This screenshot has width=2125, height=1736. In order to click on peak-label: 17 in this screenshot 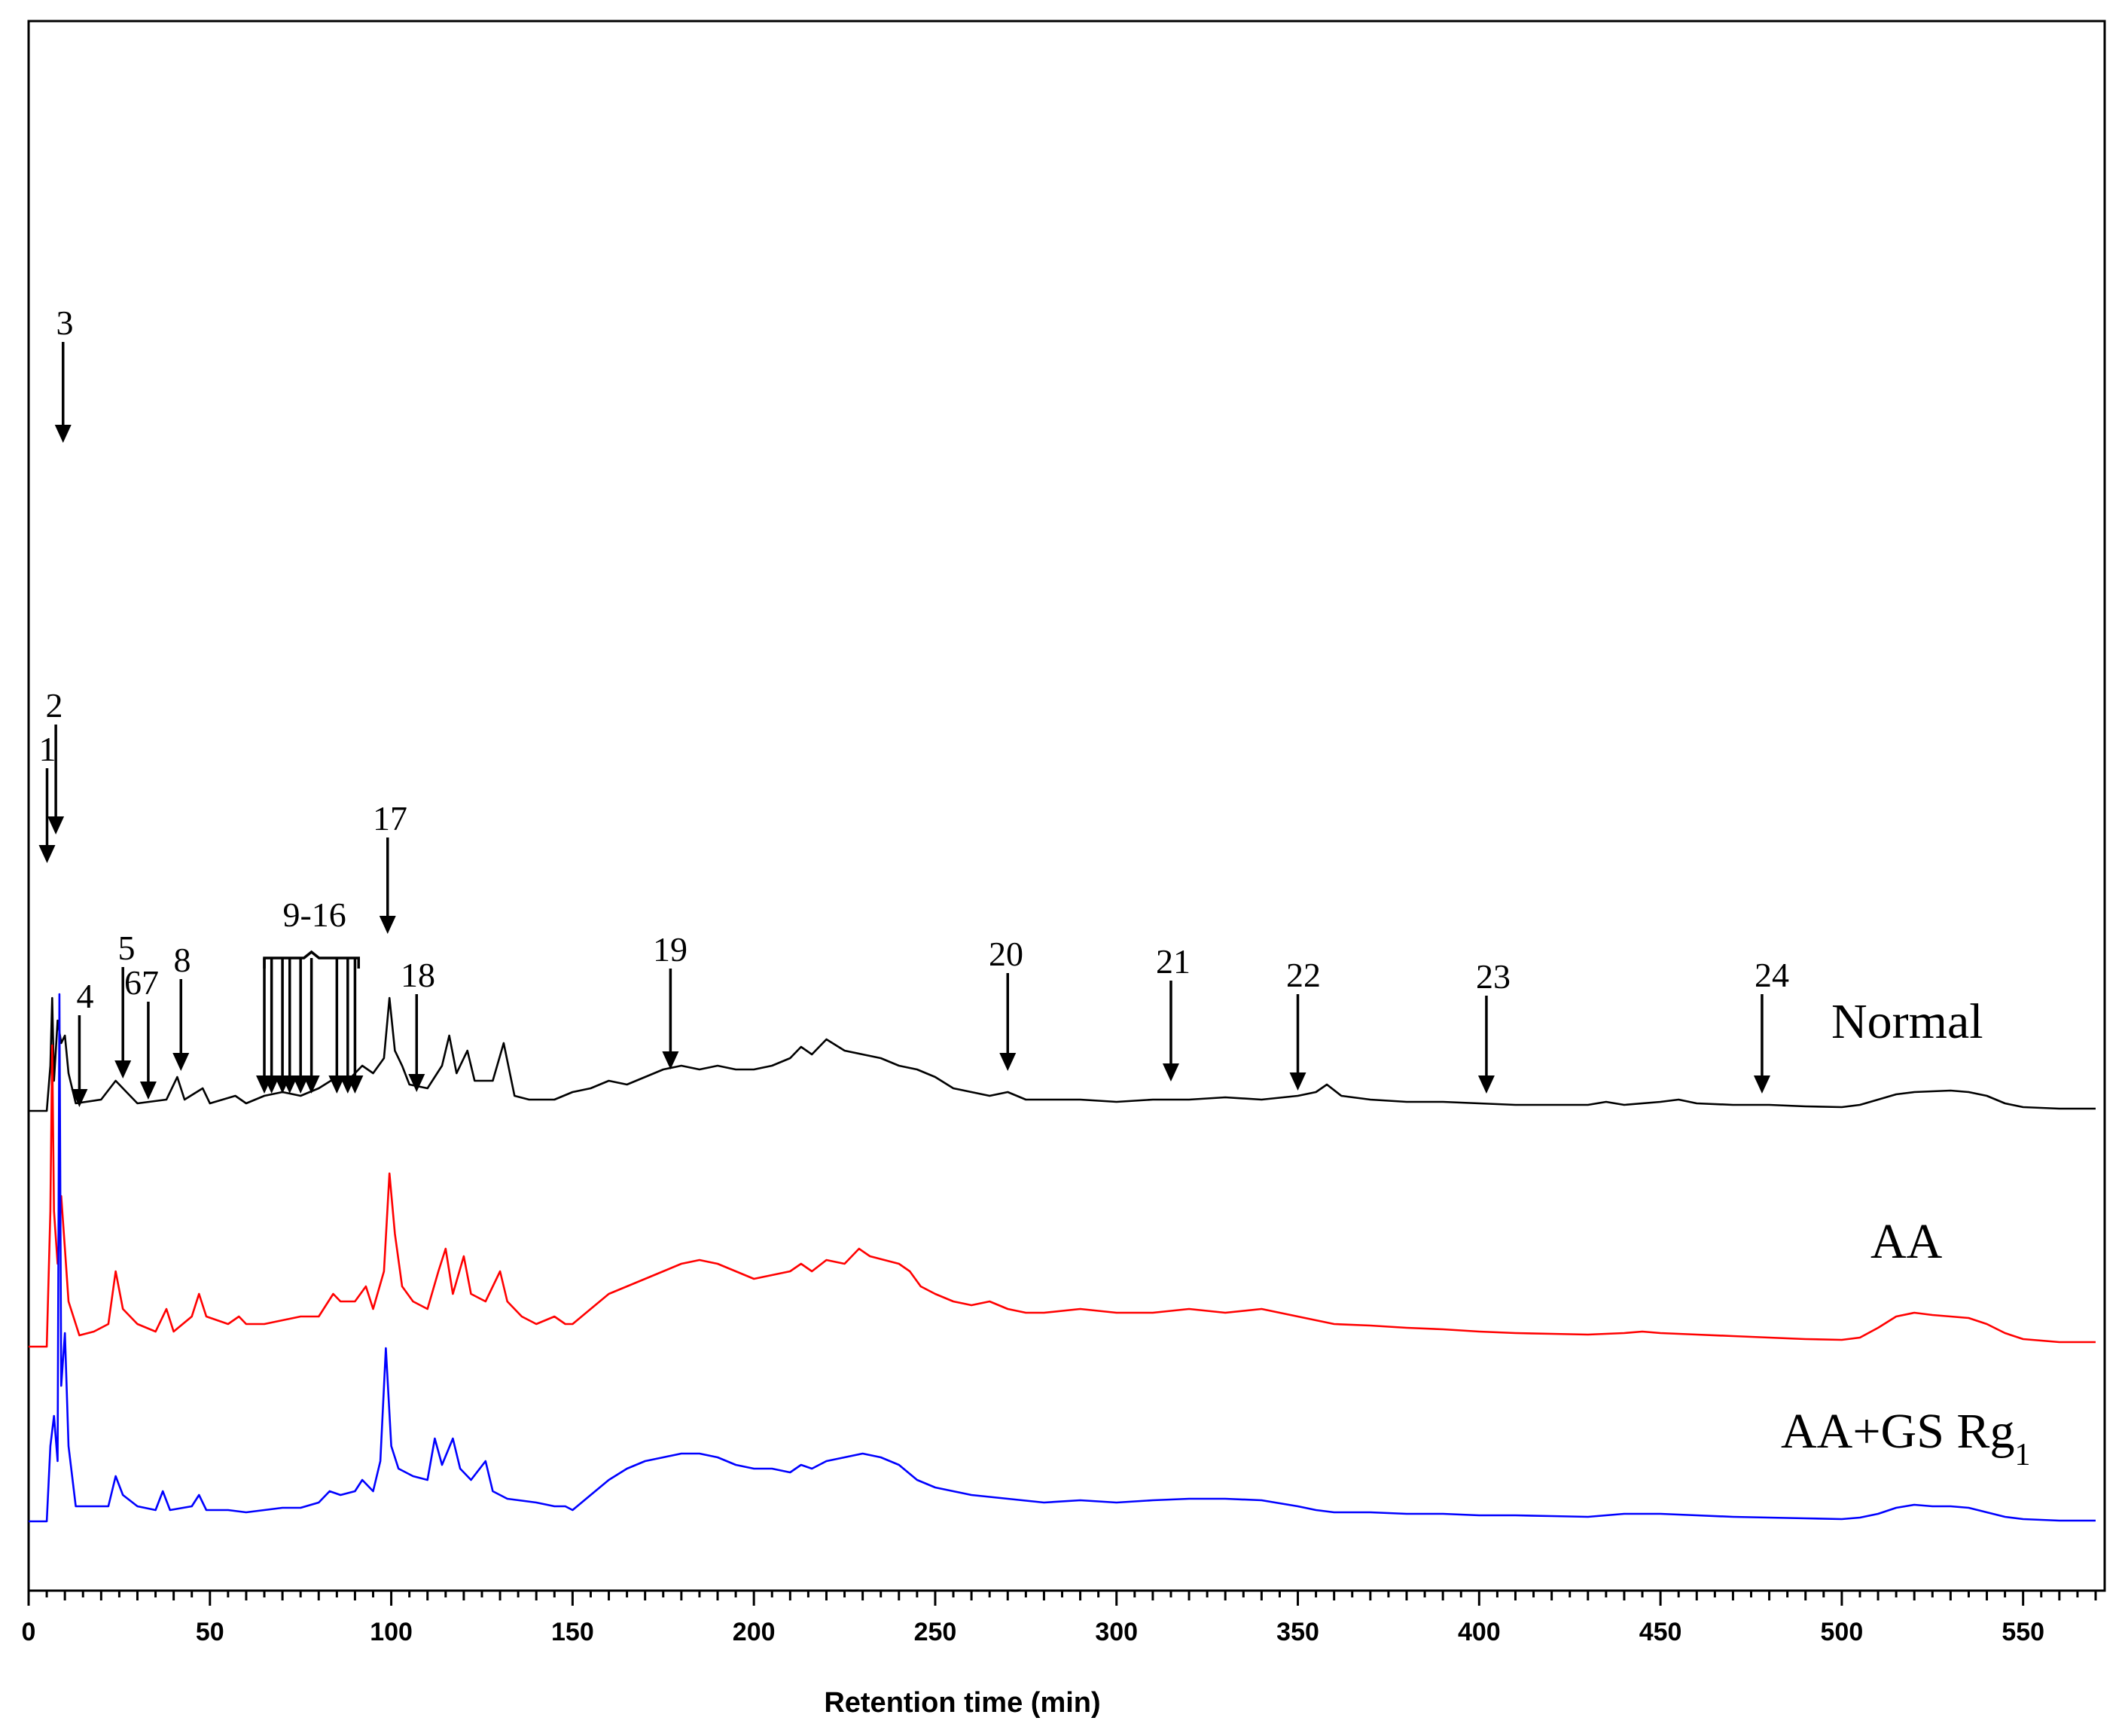, I will do `click(390, 818)`.